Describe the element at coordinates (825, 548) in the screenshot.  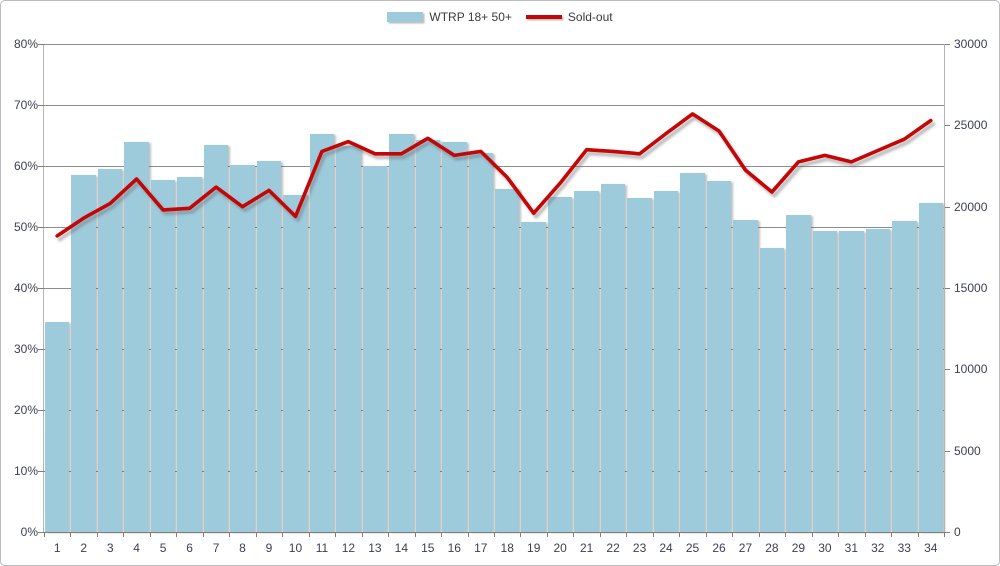
I see `x-axis-tick-label: 30` at that location.